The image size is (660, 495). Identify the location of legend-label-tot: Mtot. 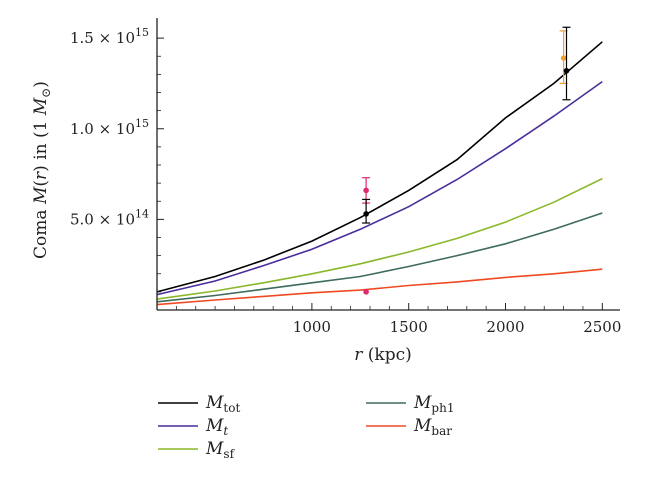
(222, 404).